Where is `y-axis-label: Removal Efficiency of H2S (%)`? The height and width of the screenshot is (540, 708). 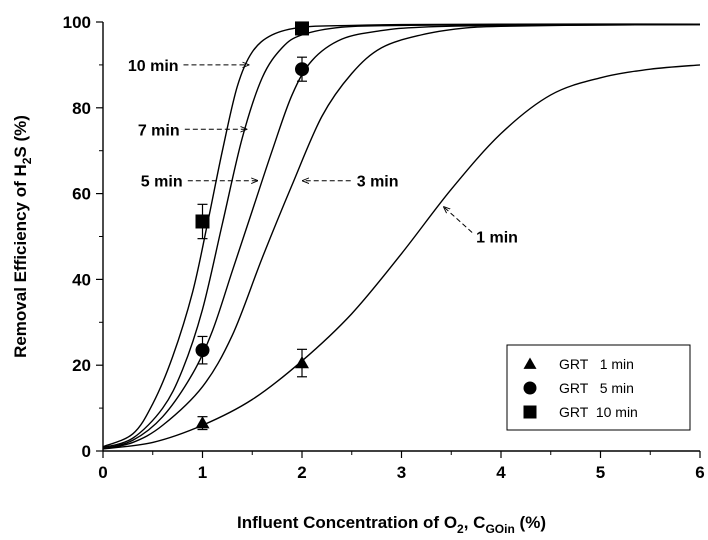 y-axis-label: Removal Efficiency of H2S (%) is located at coordinates (22, 236).